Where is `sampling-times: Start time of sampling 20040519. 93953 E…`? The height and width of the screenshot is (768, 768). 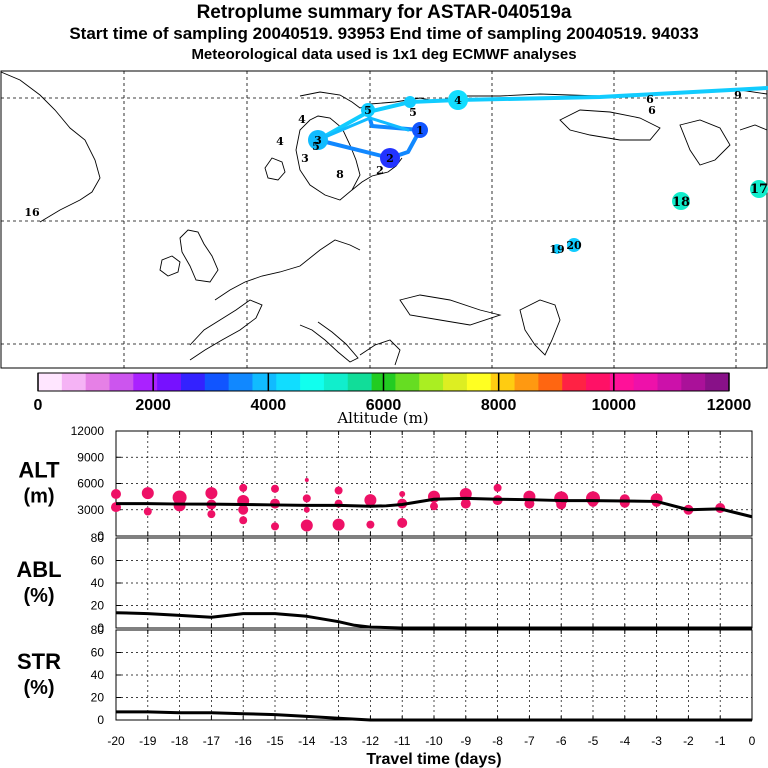
sampling-times: Start time of sampling 20040519. 93953 E… is located at coordinates (384, 33).